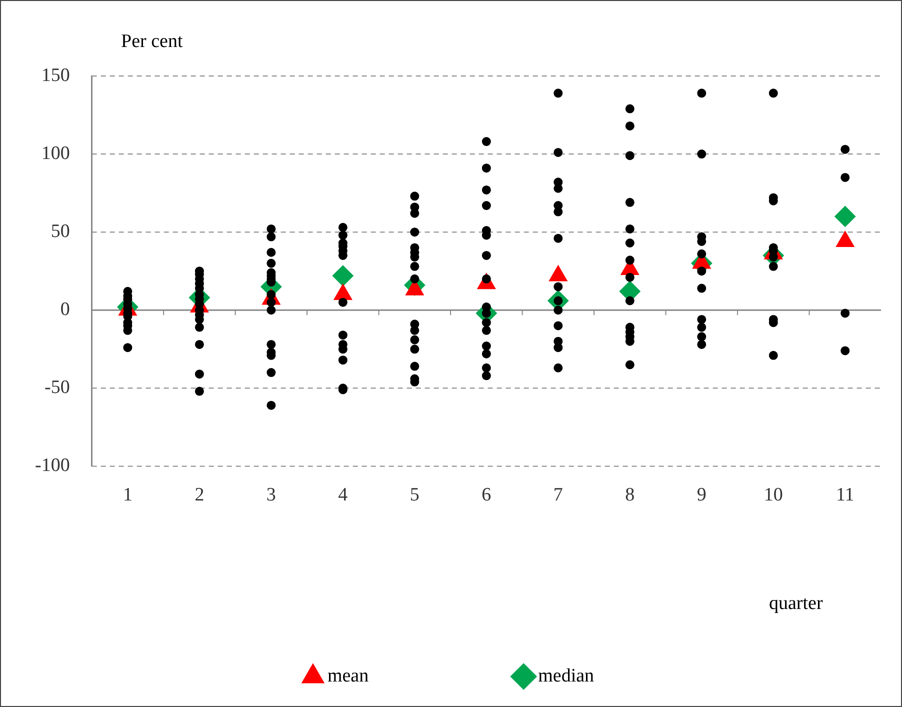  I want to click on x-tick-label: 7, so click(558, 495).